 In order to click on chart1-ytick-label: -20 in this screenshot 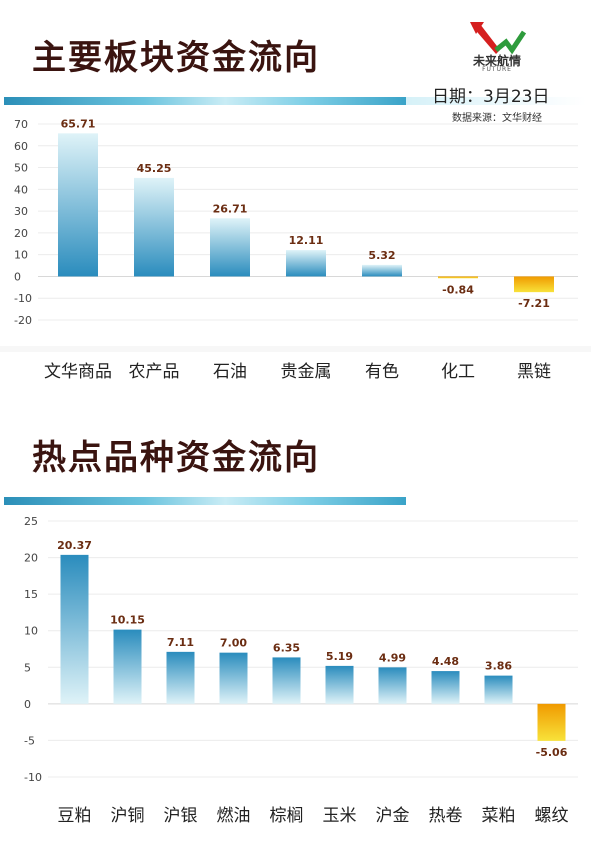, I will do `click(23, 320)`.